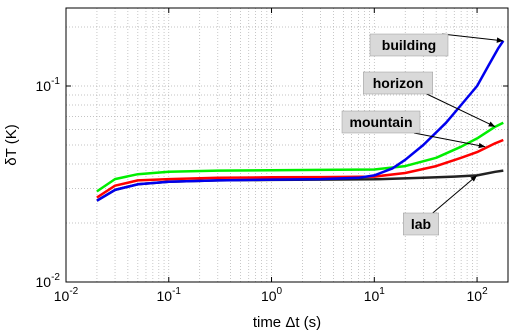 The image size is (511, 332). I want to click on annotation-label-horizon: horizon, so click(398, 83).